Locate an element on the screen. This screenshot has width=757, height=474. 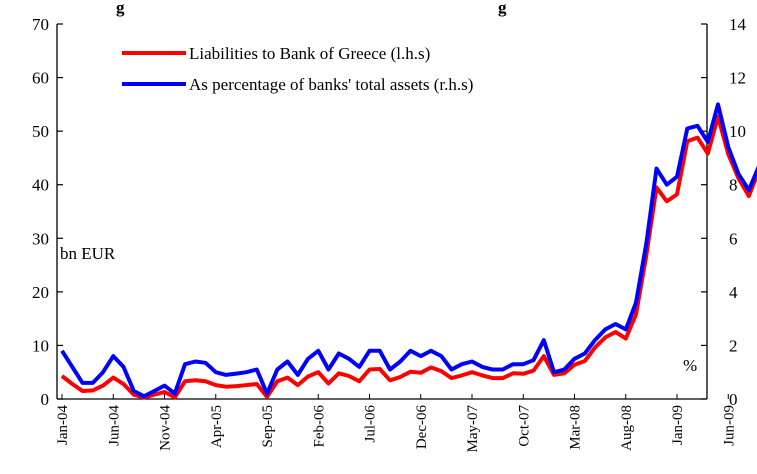
x-tick-label: Dec-06 is located at coordinates (422, 427).